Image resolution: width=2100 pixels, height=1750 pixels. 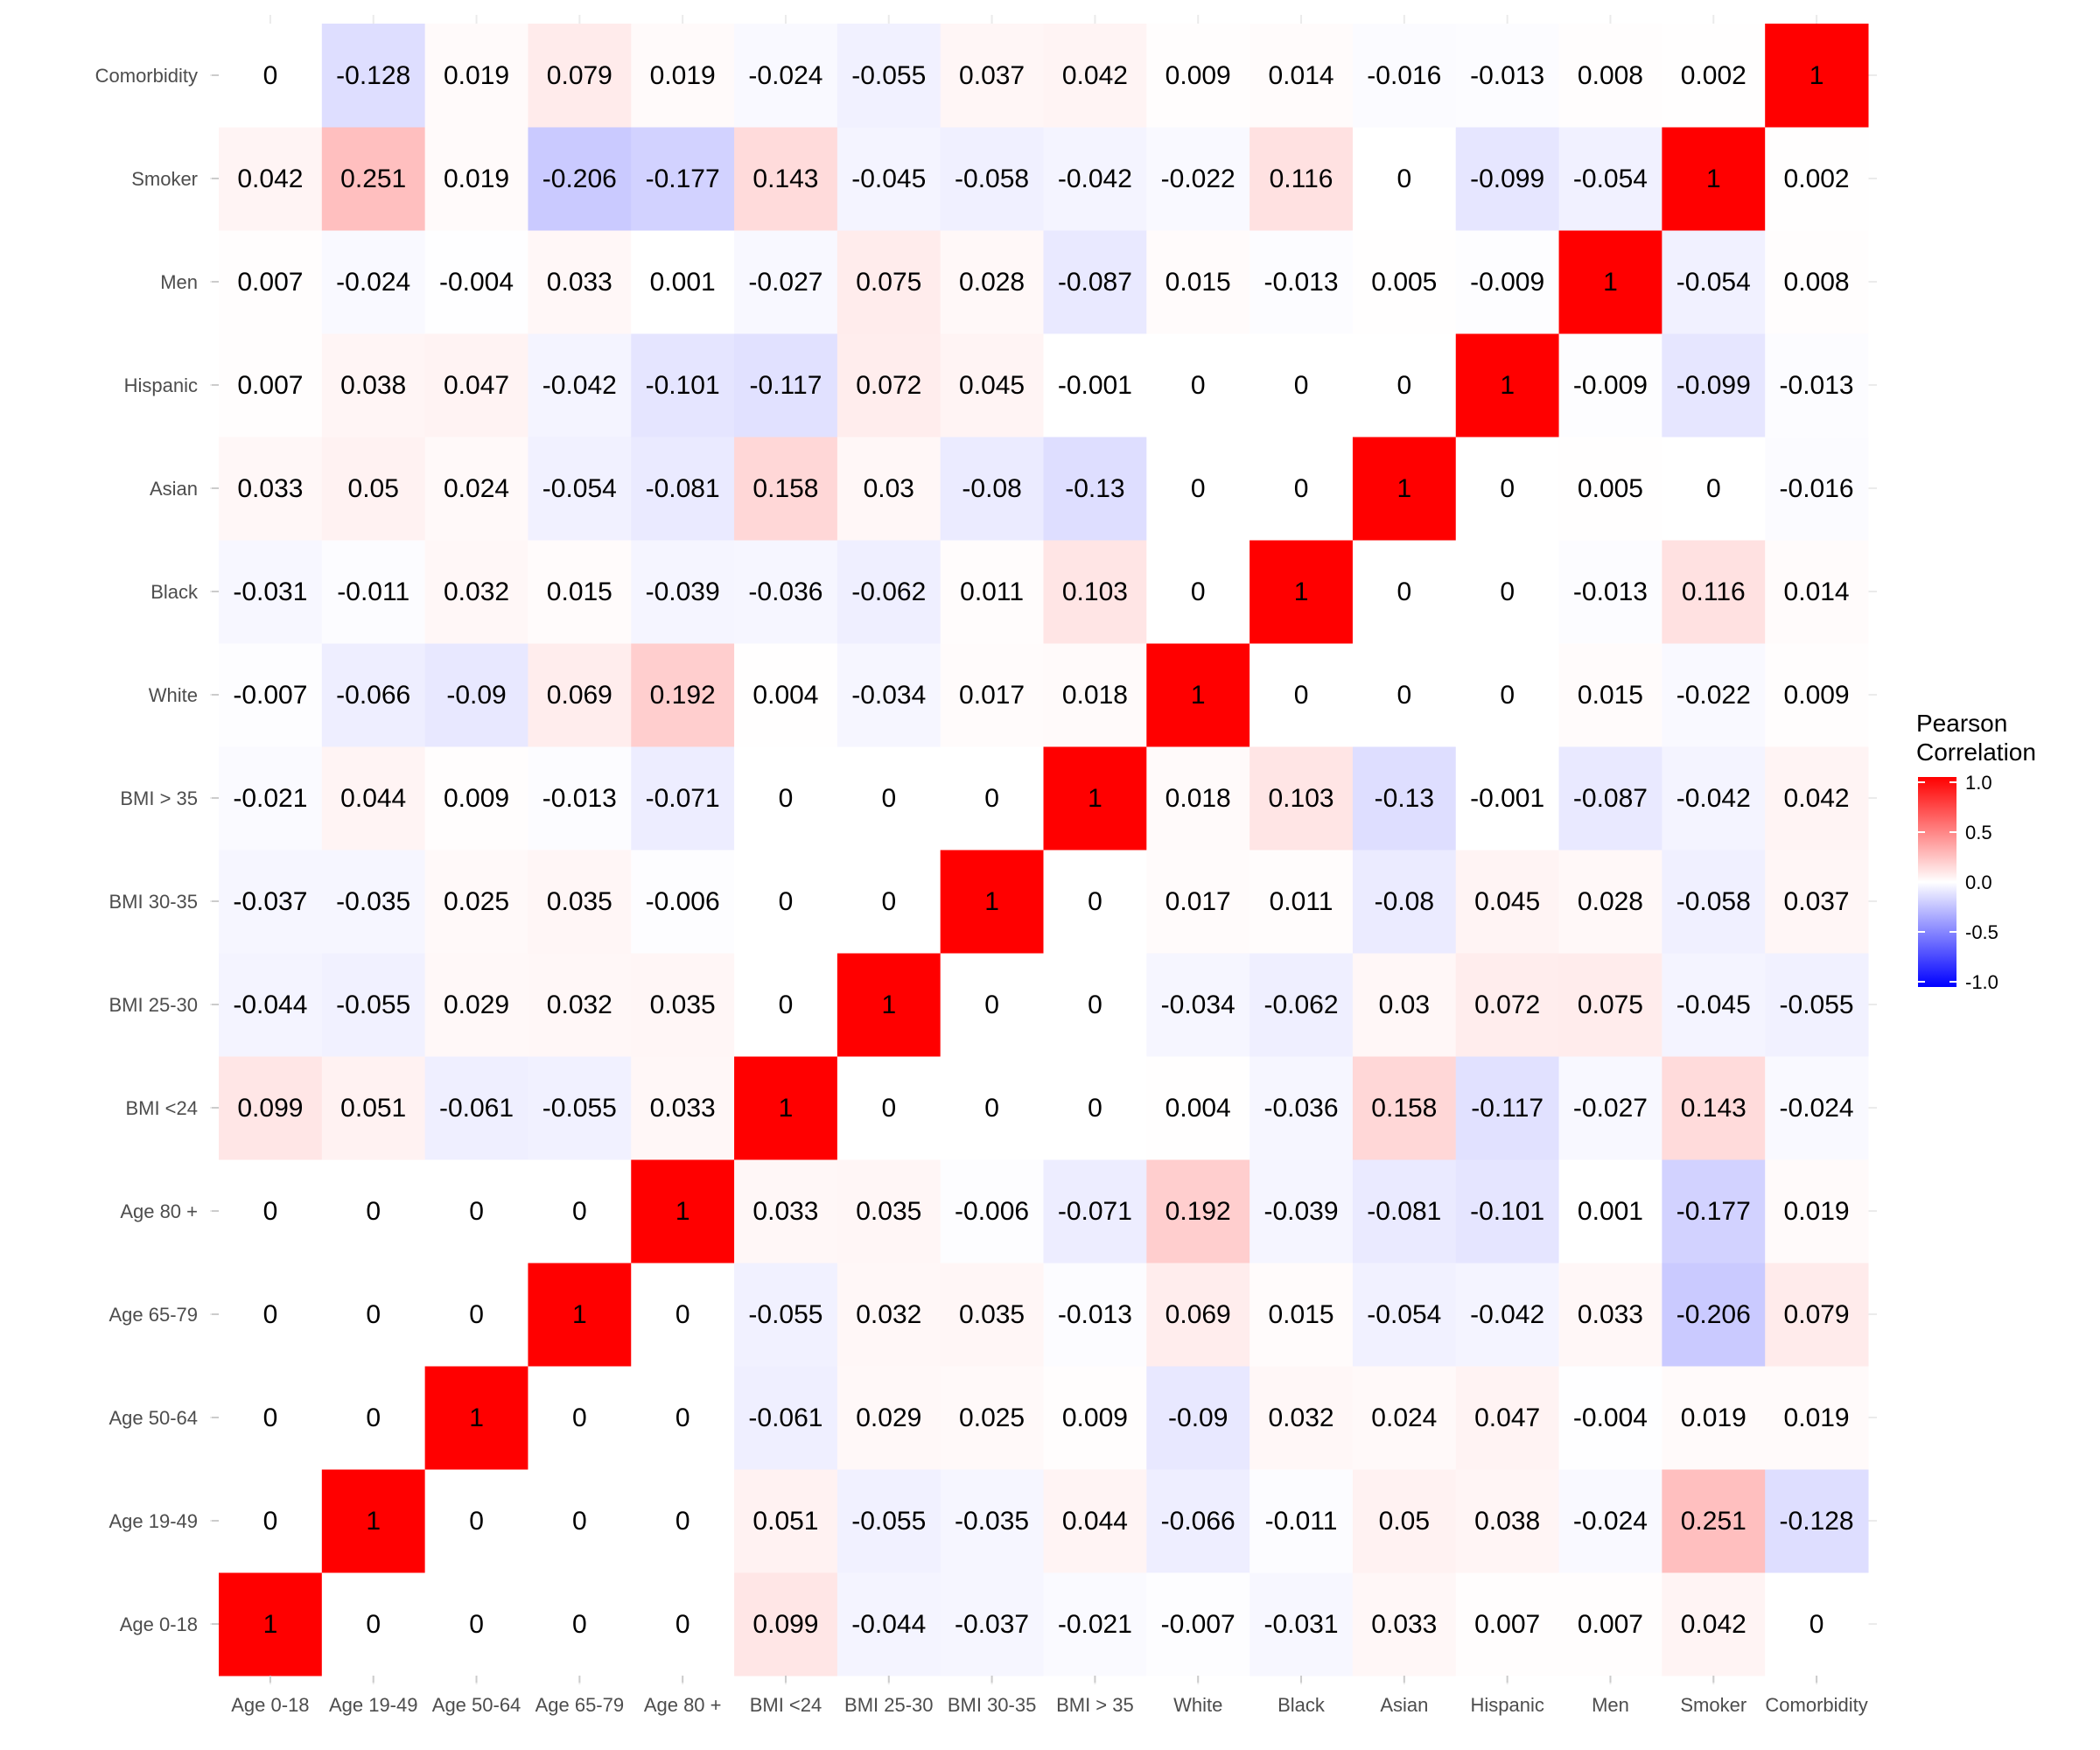 I want to click on cell-value-label: -0.024, so click(x=373, y=282).